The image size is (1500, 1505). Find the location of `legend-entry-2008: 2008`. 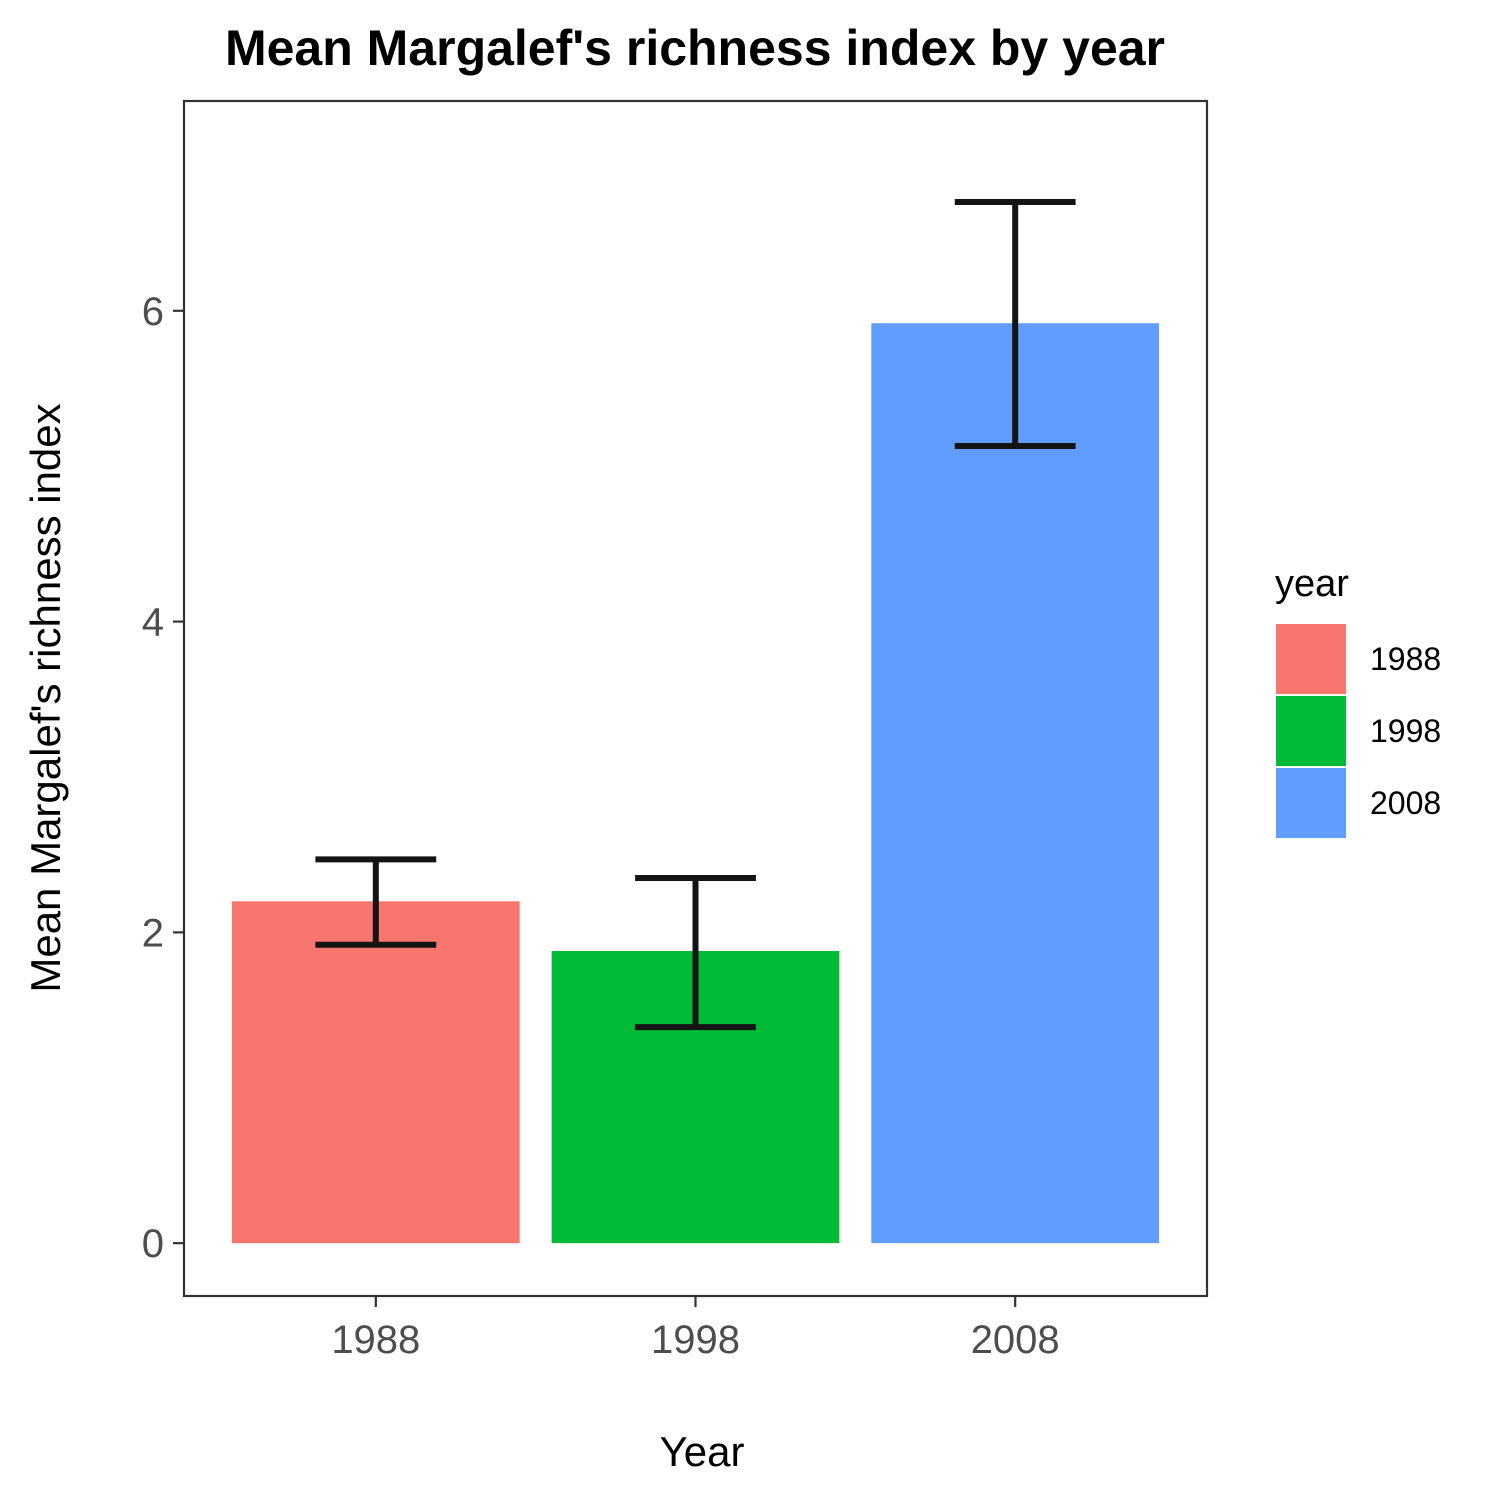

legend-entry-2008: 2008 is located at coordinates (1358, 803).